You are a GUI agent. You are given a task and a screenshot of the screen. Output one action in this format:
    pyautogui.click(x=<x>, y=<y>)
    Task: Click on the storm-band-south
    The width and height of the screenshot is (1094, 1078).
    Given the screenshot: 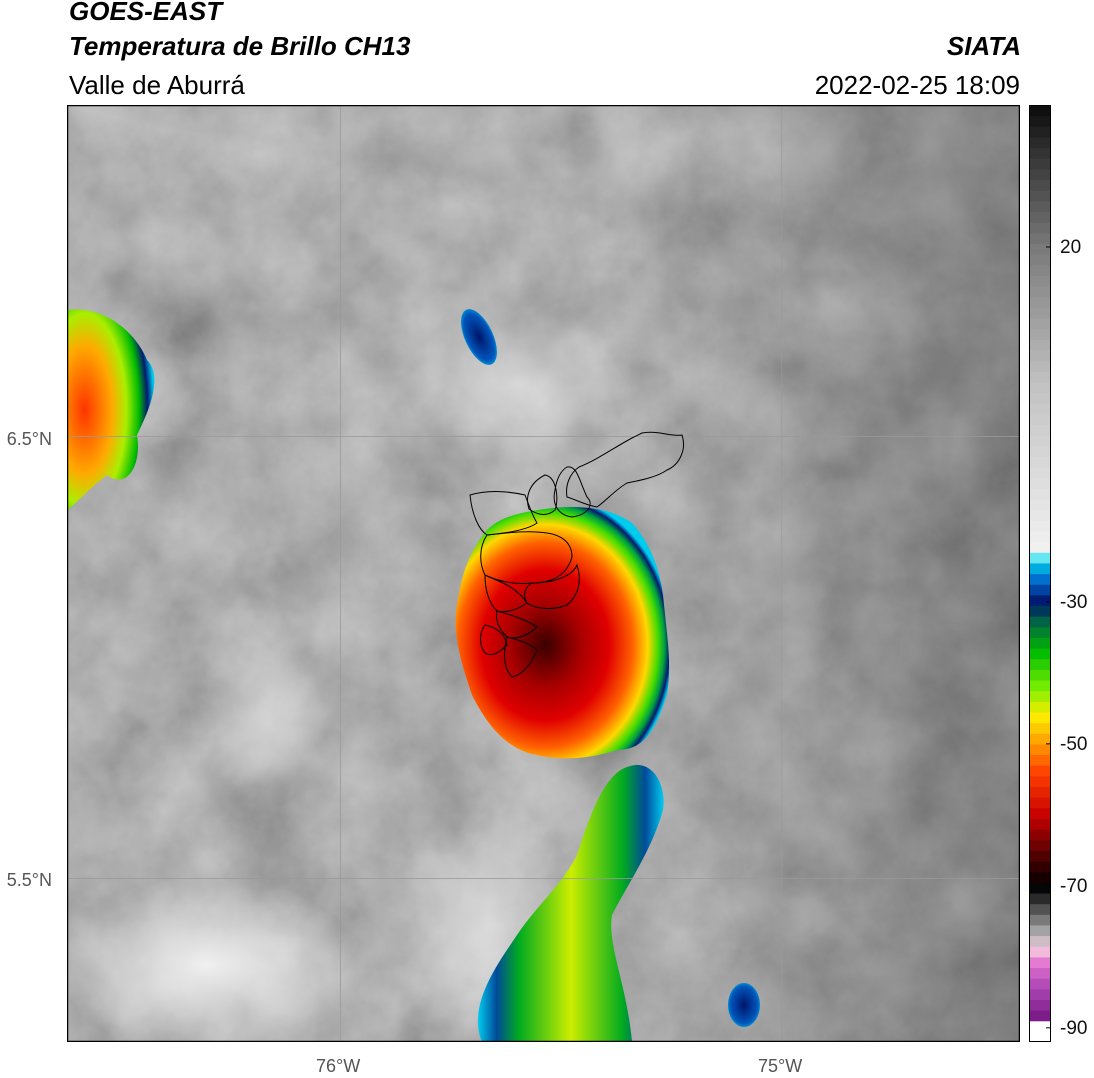 What is the action you would take?
    pyautogui.click(x=570, y=903)
    